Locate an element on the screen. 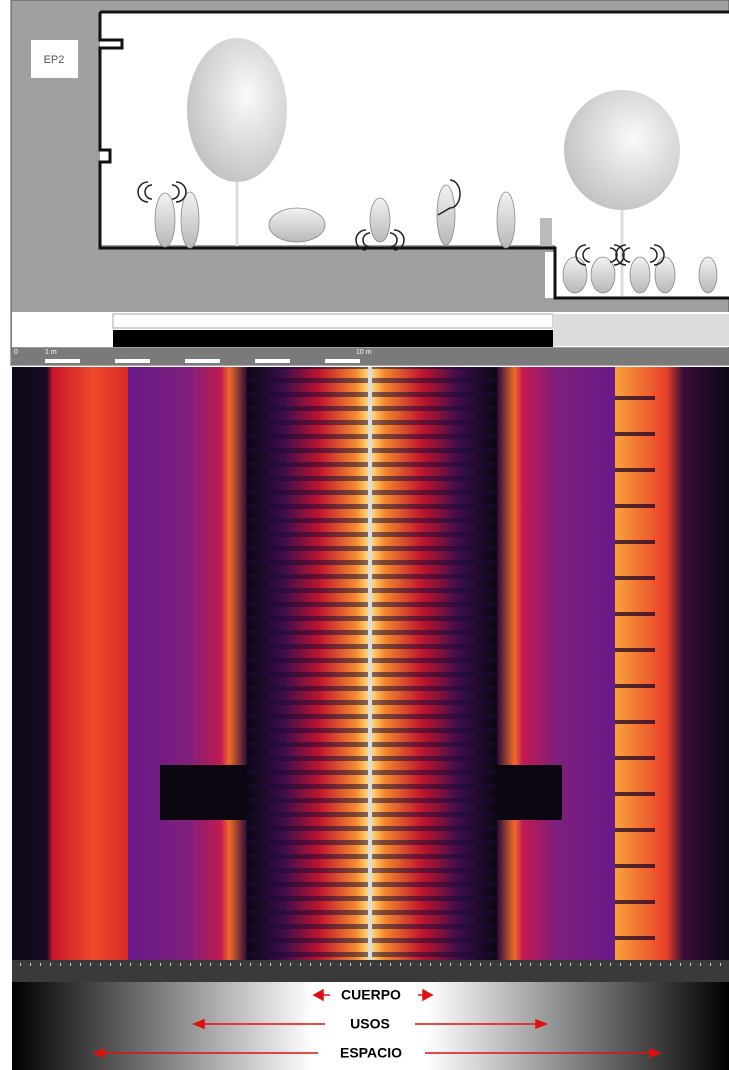 Image resolution: width=729 pixels, height=1070 pixels. paving is located at coordinates (333, 321).